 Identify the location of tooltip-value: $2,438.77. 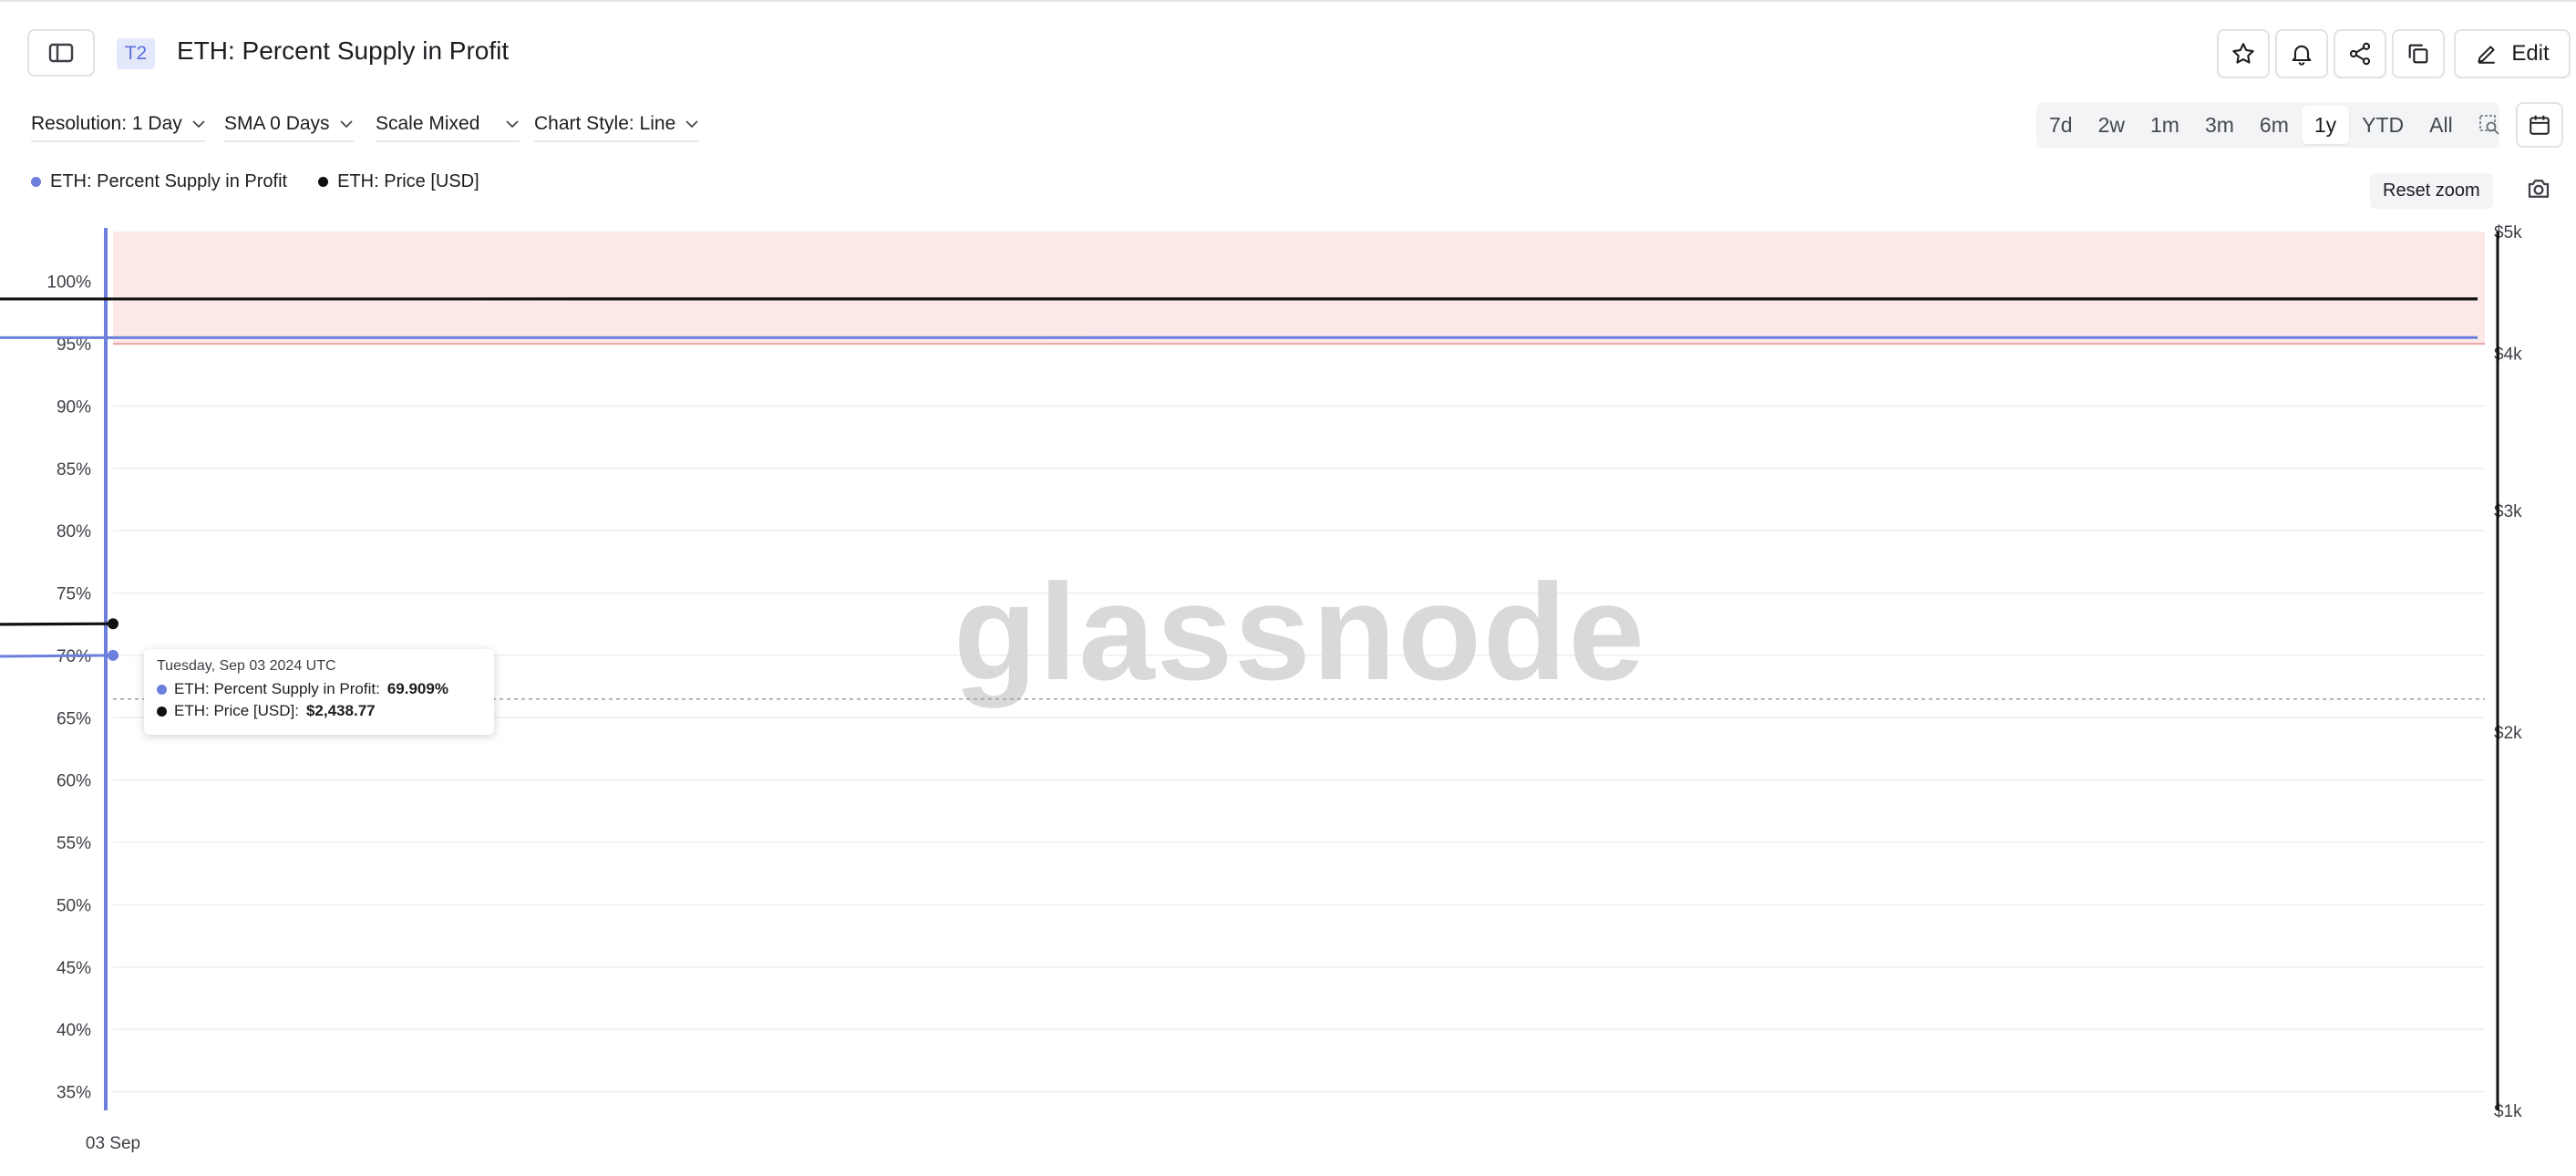
(340, 710).